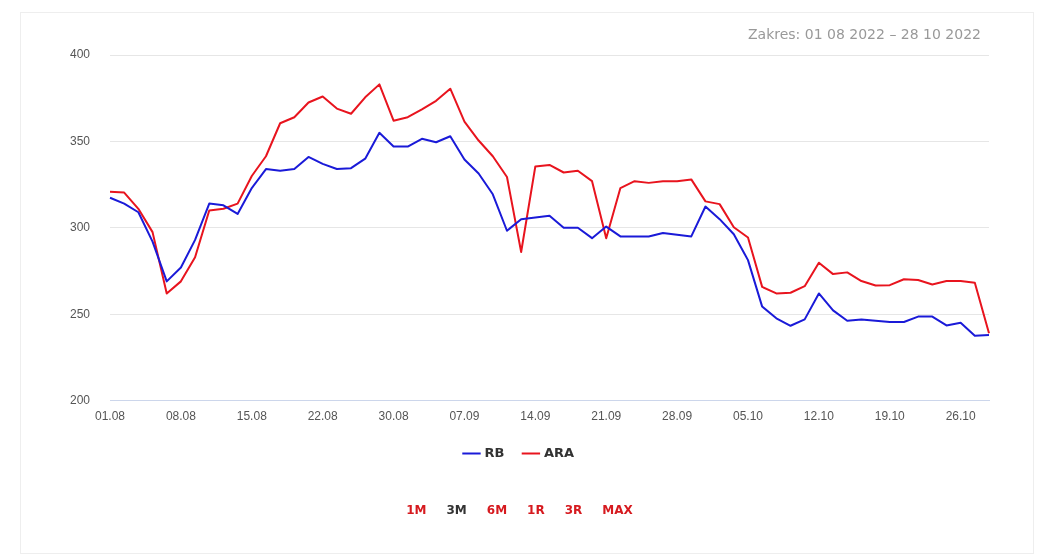  What do you see at coordinates (464, 416) in the screenshot?
I see `x-tick-label: 07.09` at bounding box center [464, 416].